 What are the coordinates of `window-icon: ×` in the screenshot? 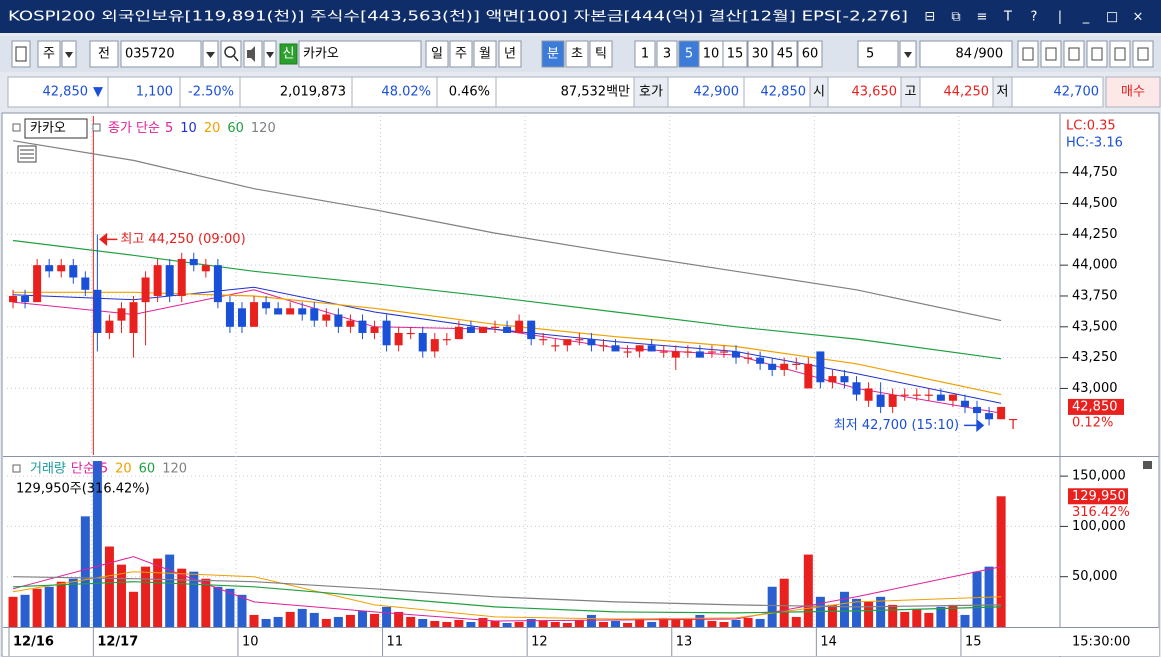 It's located at (1138, 17).